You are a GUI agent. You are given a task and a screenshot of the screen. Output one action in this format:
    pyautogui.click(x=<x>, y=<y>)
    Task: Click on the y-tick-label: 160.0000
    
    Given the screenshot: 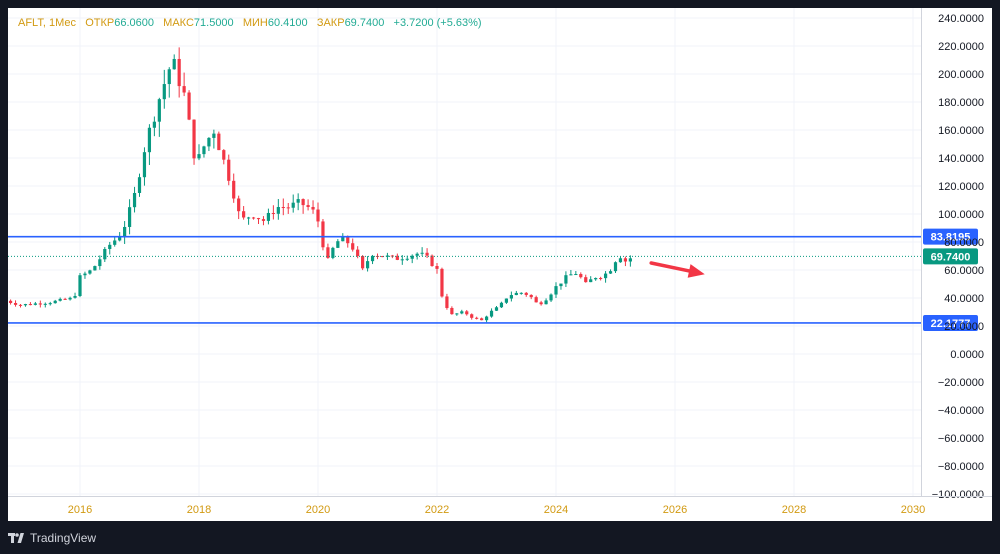 What is the action you would take?
    pyautogui.click(x=961, y=131)
    